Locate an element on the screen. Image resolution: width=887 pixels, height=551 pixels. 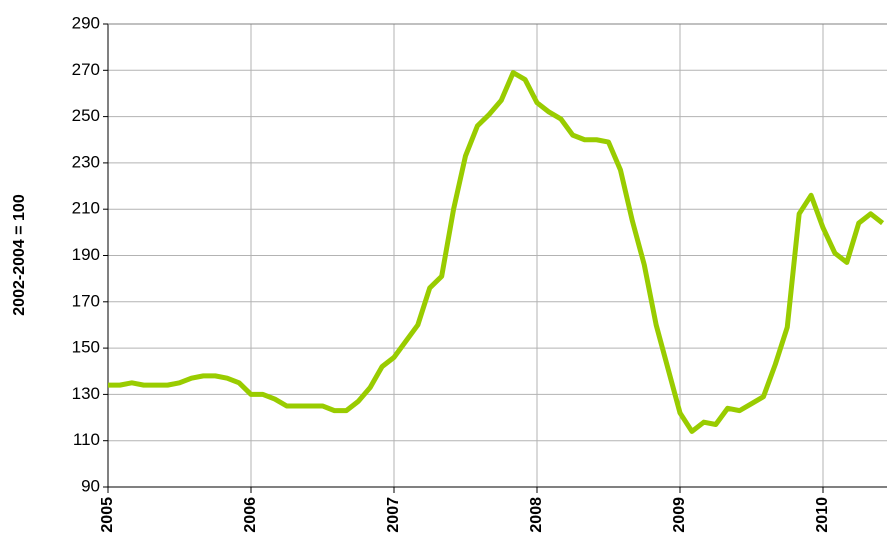
y-tick-label: 150 is located at coordinates (86, 347).